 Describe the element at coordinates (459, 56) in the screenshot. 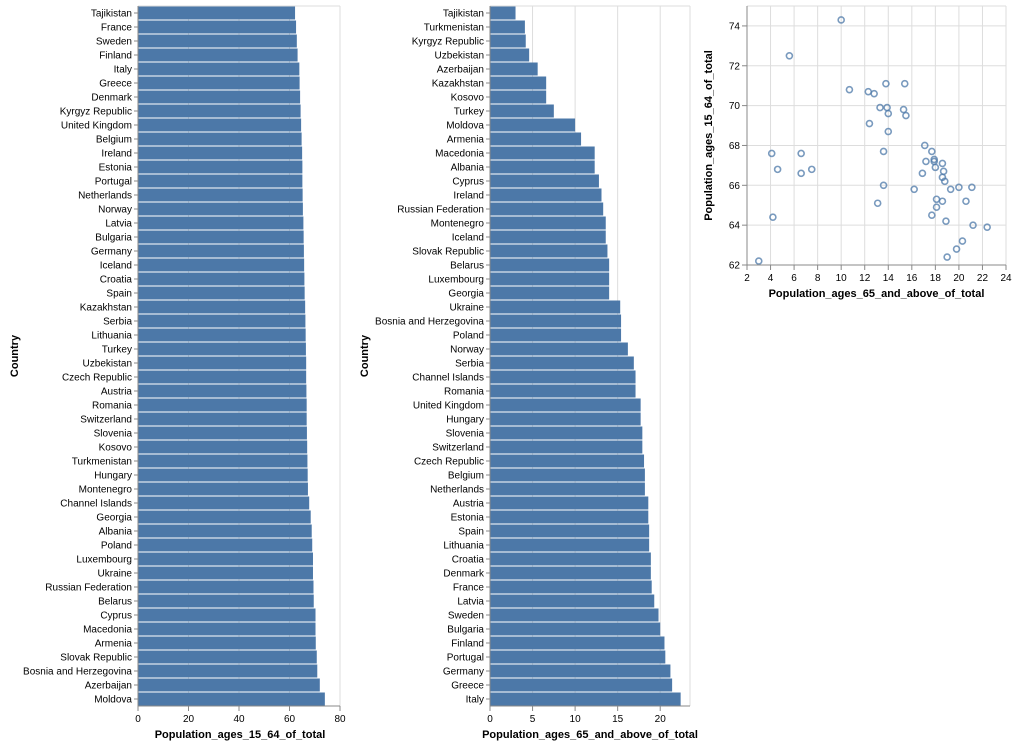

I see `category-label: Uzbekistan` at that location.